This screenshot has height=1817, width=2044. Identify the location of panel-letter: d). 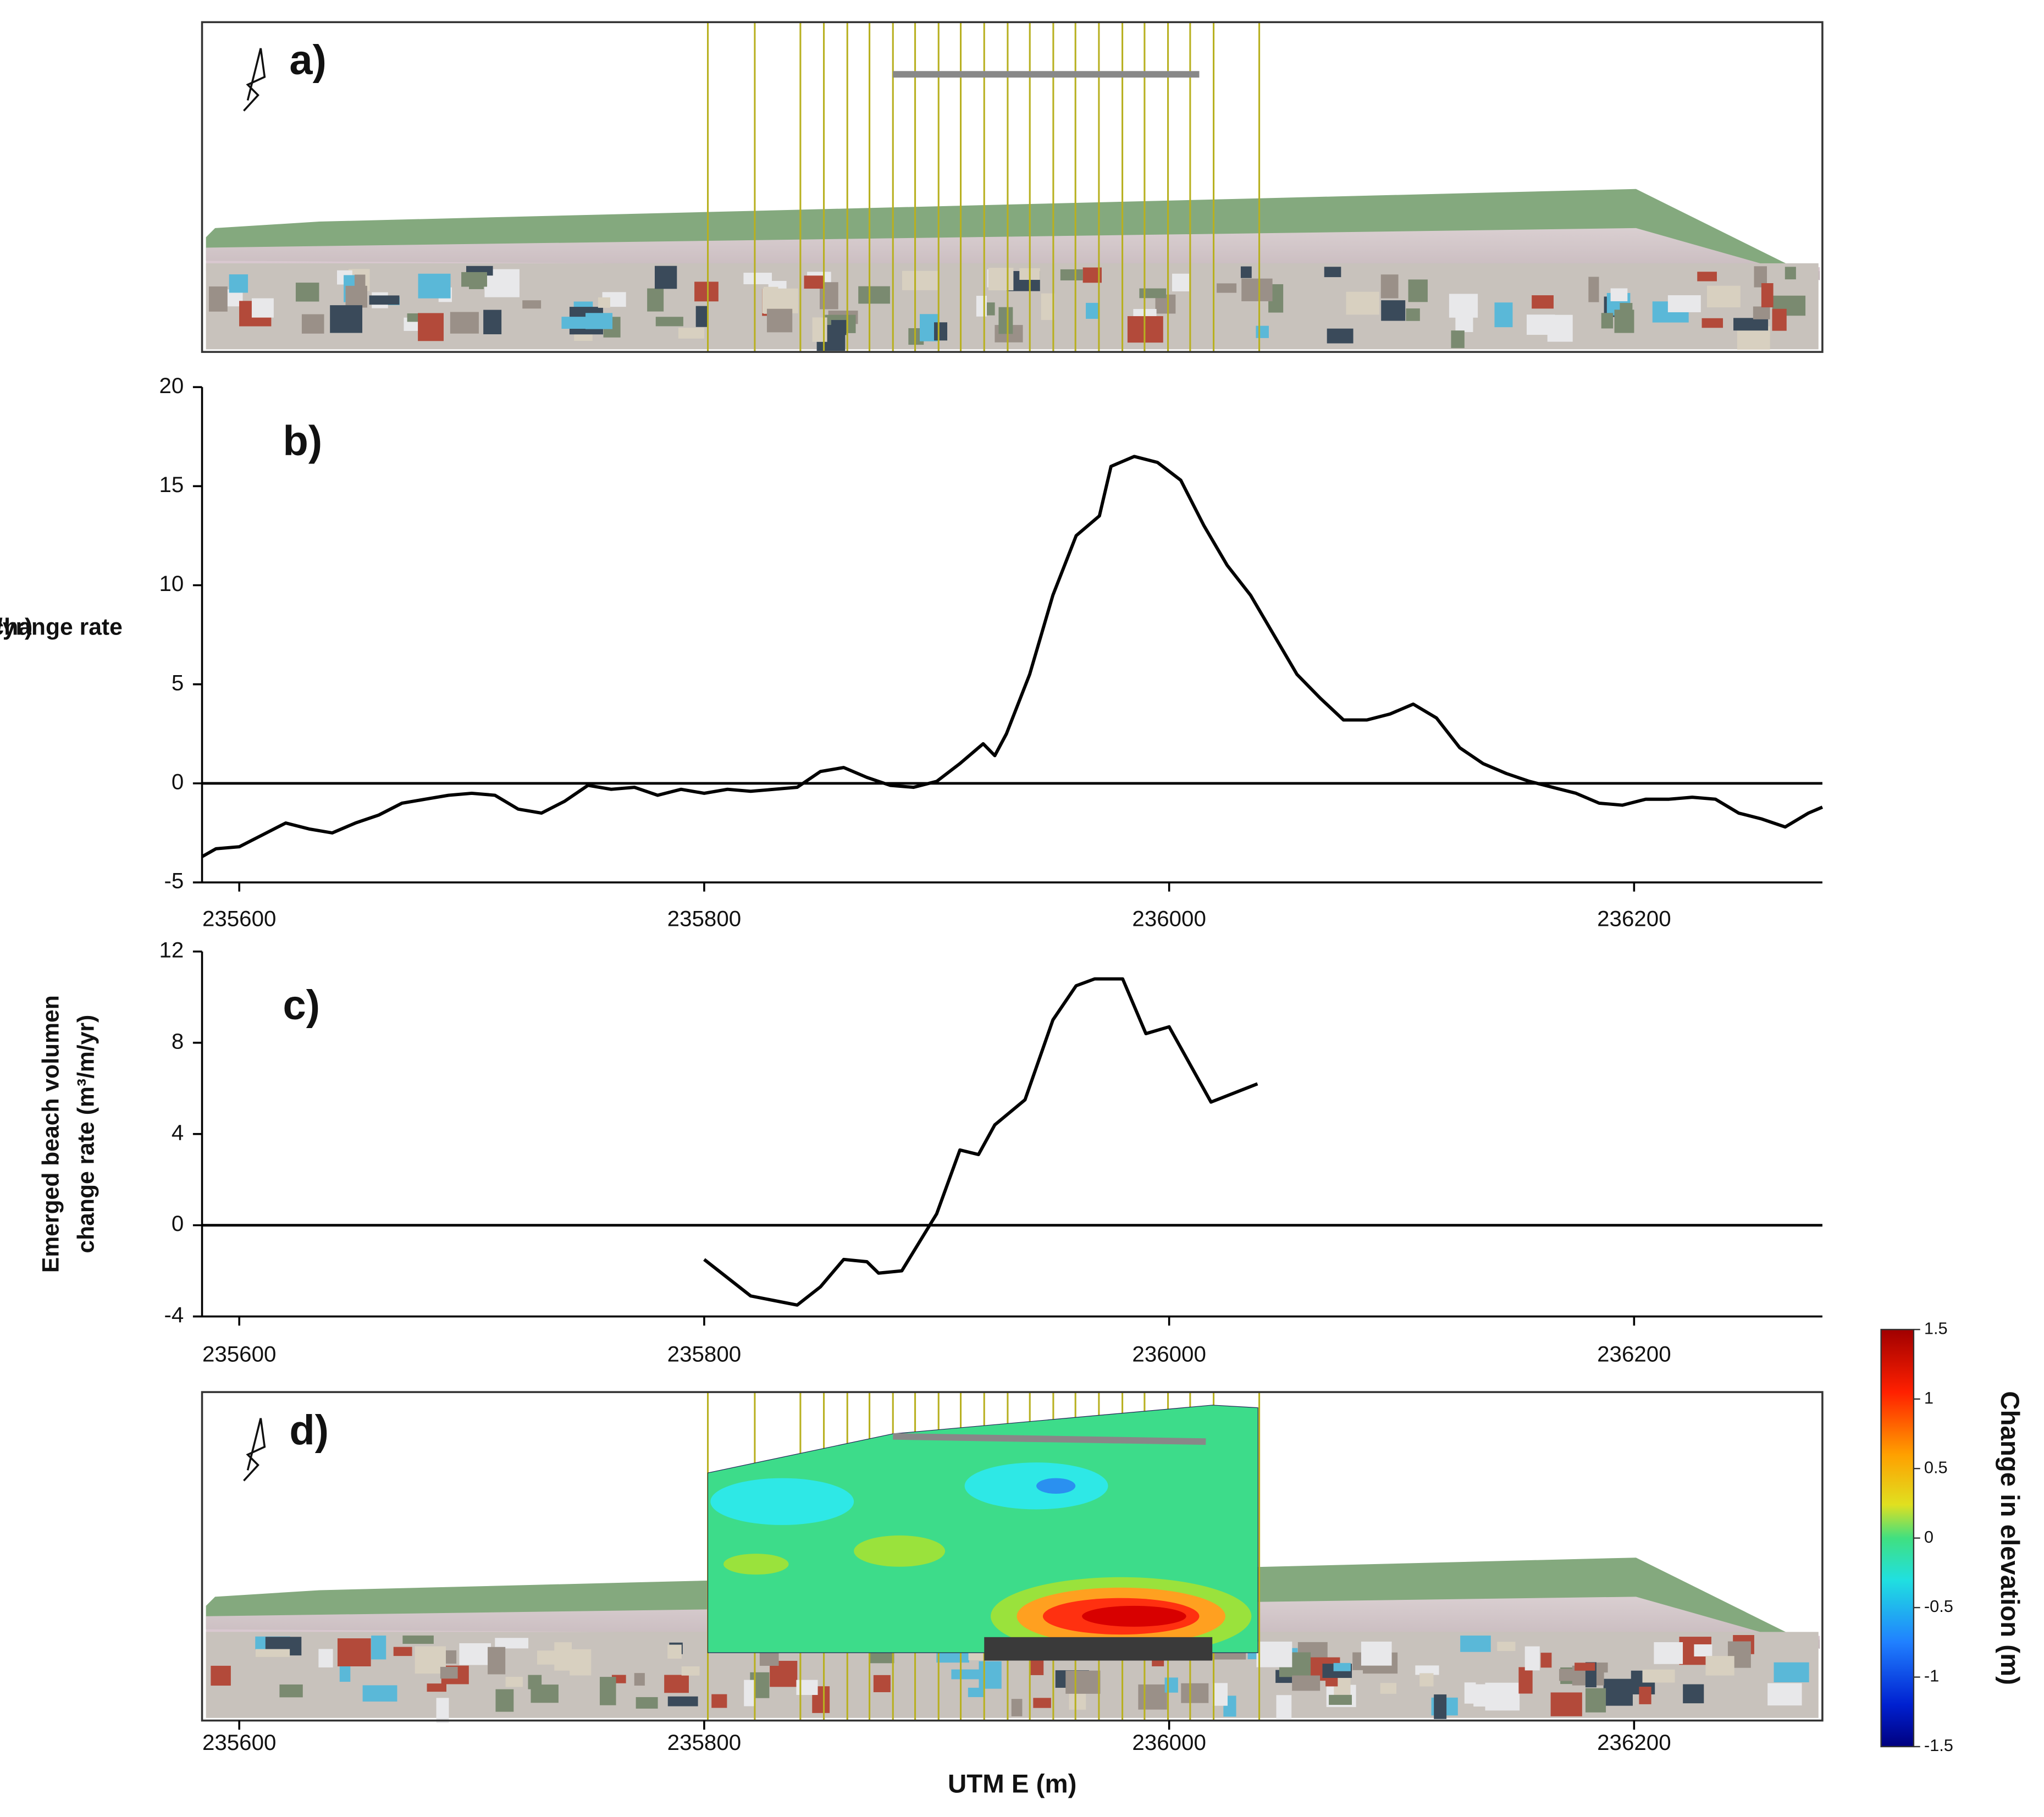
(309, 1430).